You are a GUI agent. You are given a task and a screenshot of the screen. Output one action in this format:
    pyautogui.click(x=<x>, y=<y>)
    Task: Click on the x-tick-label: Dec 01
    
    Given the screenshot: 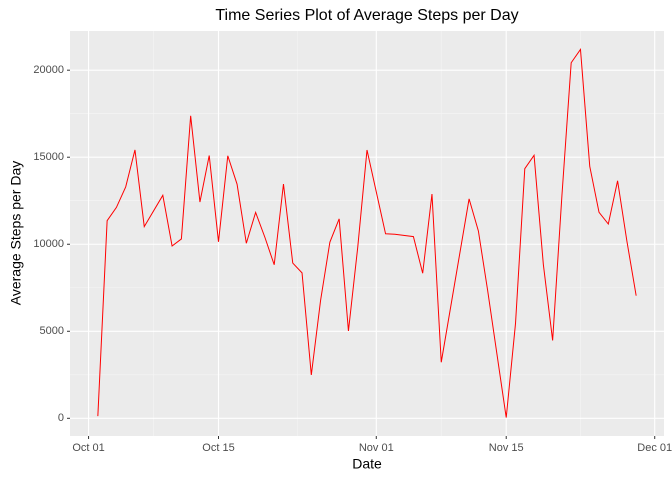 What is the action you would take?
    pyautogui.click(x=654, y=448)
    